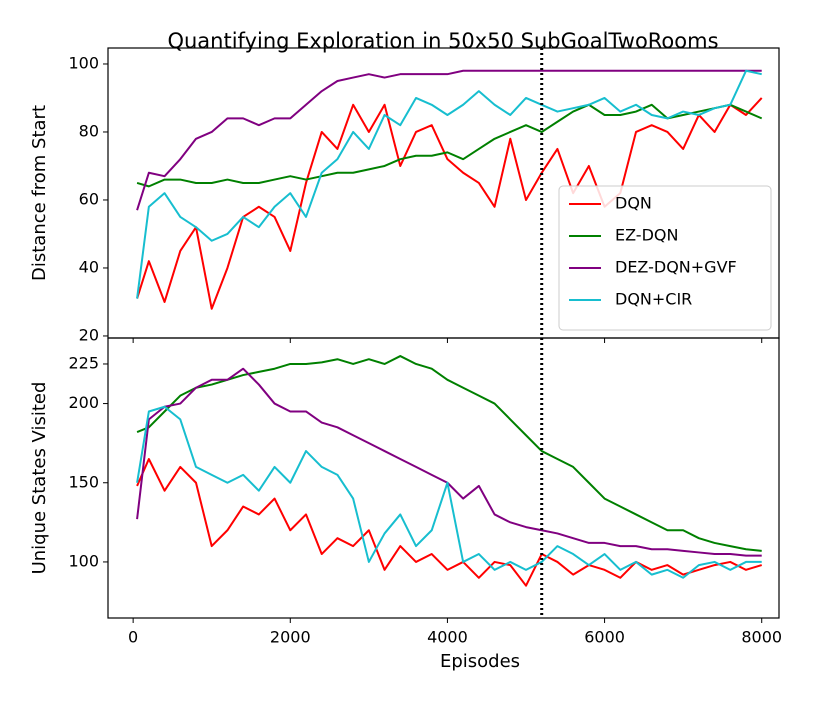  What do you see at coordinates (290, 637) in the screenshot?
I see `x-tick-label: 2000` at bounding box center [290, 637].